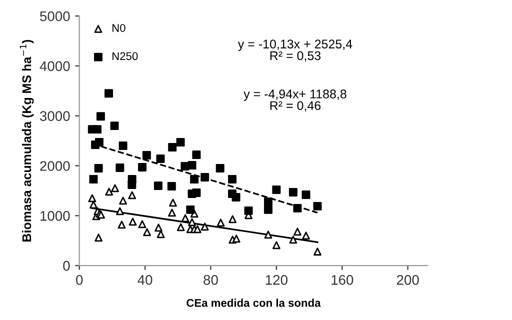 The image size is (512, 320). What do you see at coordinates (55, 116) in the screenshot?
I see `y-tick-label: 3000` at bounding box center [55, 116].